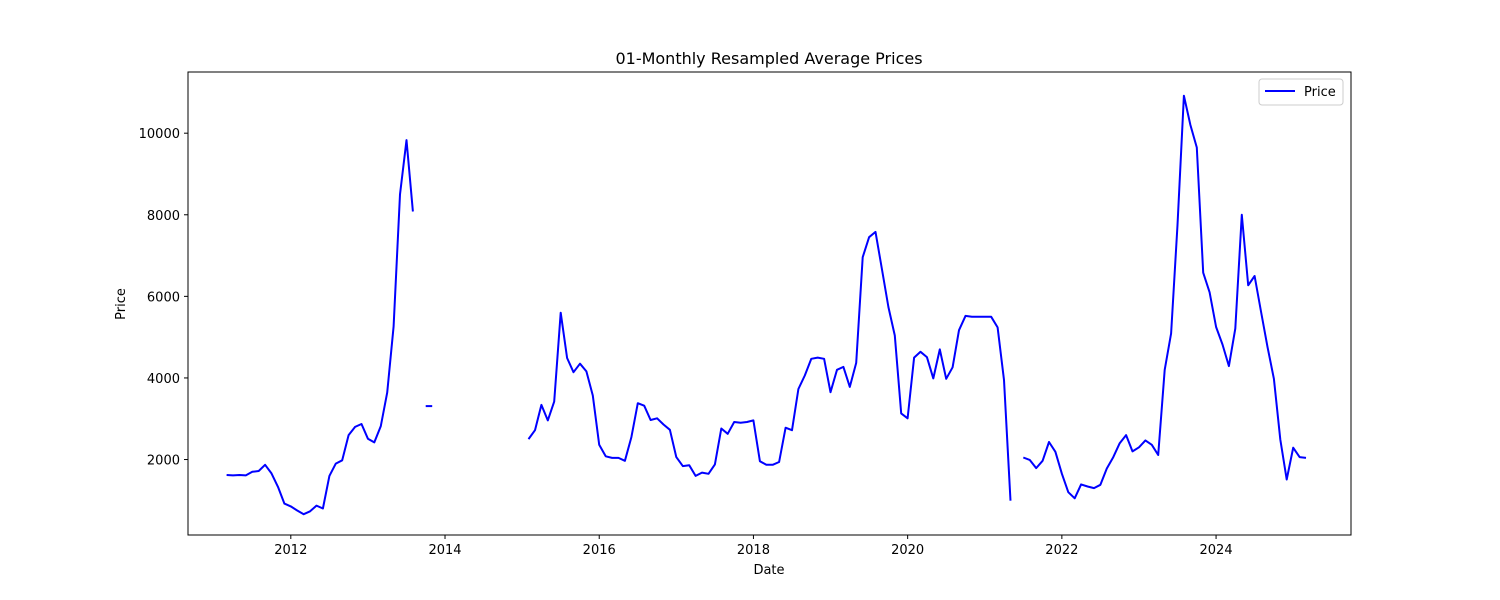 This screenshot has height=600, width=1500. What do you see at coordinates (121, 304) in the screenshot?
I see `y-axis-label: Price` at bounding box center [121, 304].